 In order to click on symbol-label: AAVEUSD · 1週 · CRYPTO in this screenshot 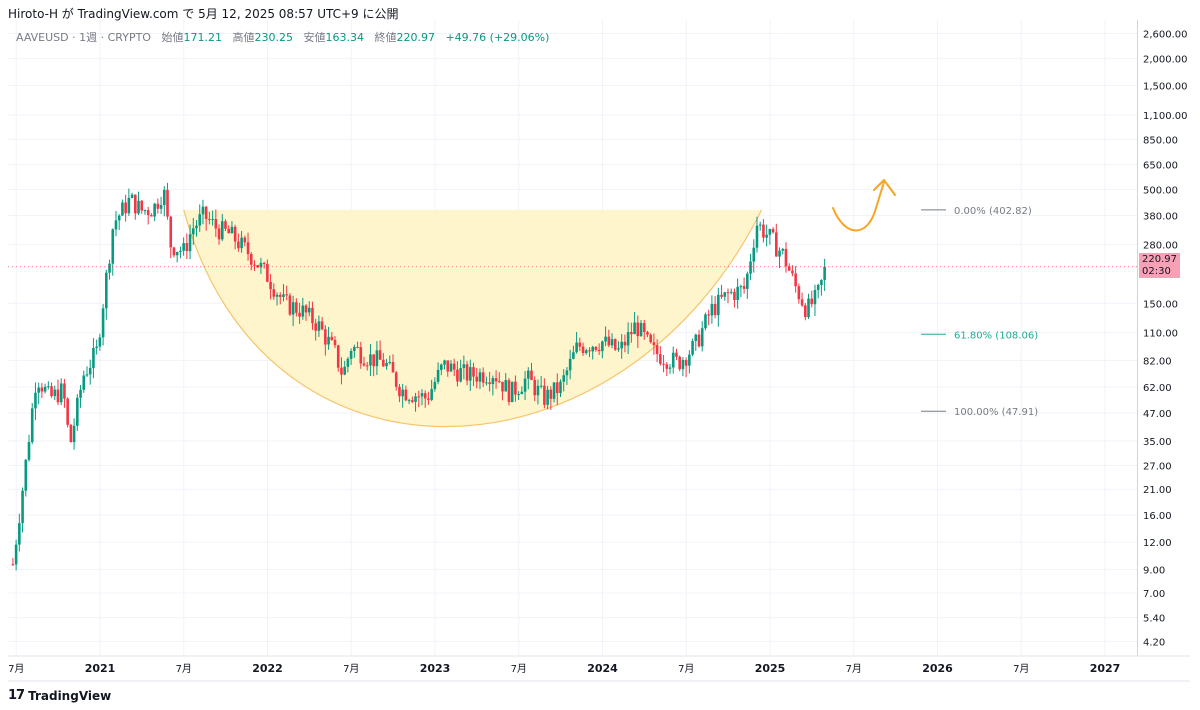, I will do `click(83, 37)`.